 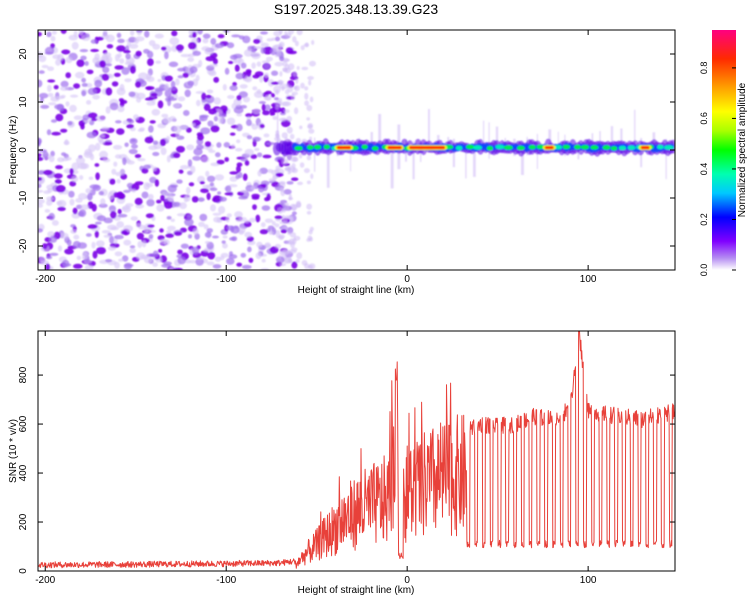 I want to click on snr-y-tick-label: 600, so click(x=23, y=423).